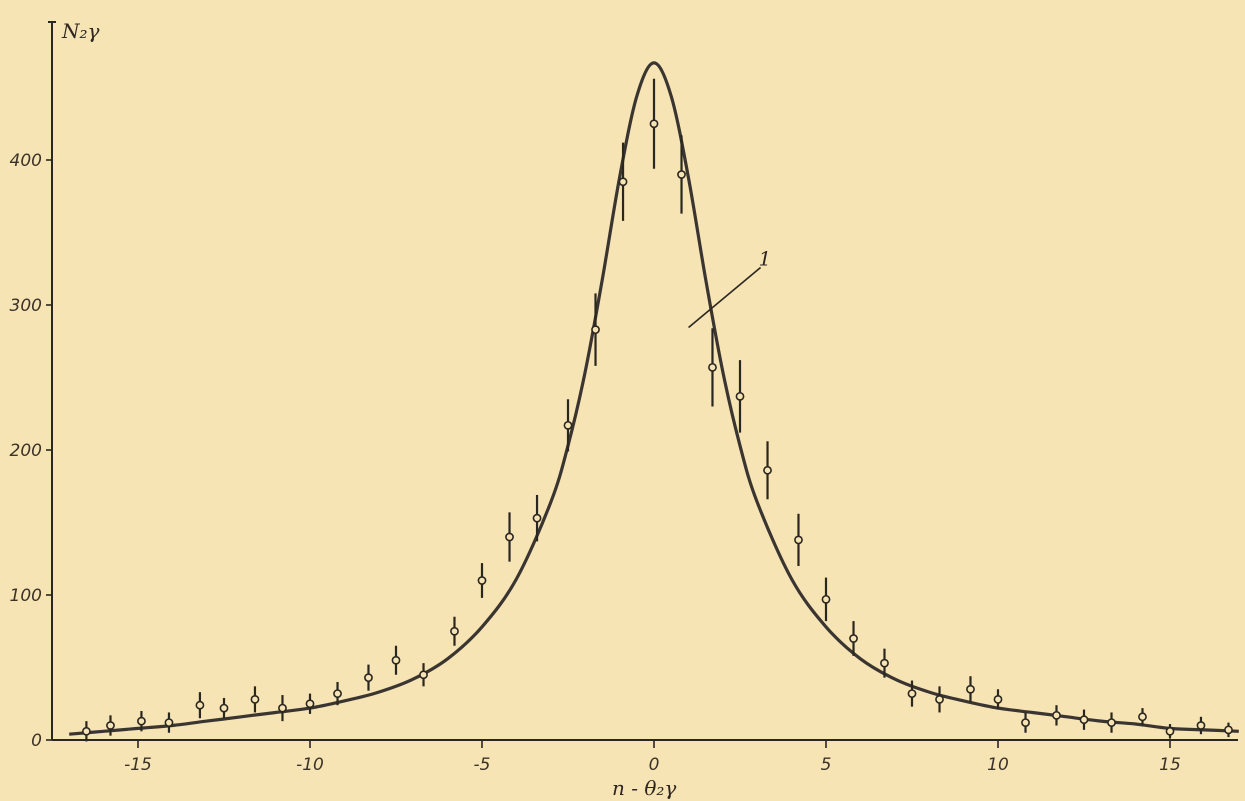 This screenshot has height=801, width=1245. What do you see at coordinates (138, 765) in the screenshot?
I see `x-tick-label: -15` at bounding box center [138, 765].